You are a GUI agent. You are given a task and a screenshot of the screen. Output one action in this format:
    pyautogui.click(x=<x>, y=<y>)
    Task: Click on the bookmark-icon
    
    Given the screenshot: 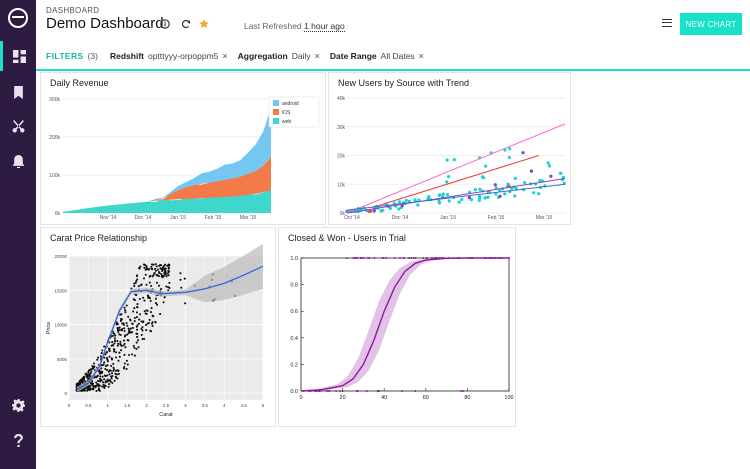 What is the action you would take?
    pyautogui.click(x=18, y=92)
    